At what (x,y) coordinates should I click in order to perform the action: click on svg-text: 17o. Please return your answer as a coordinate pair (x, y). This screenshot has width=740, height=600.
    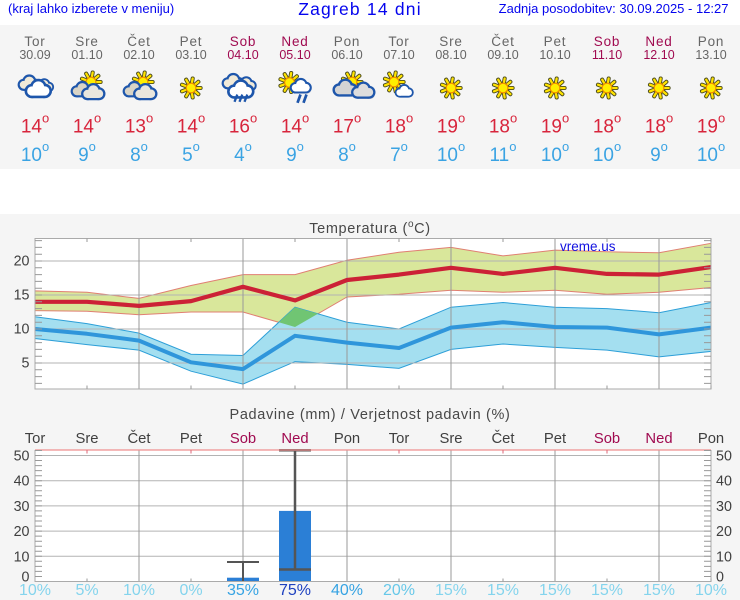
    Looking at the image, I should click on (347, 124).